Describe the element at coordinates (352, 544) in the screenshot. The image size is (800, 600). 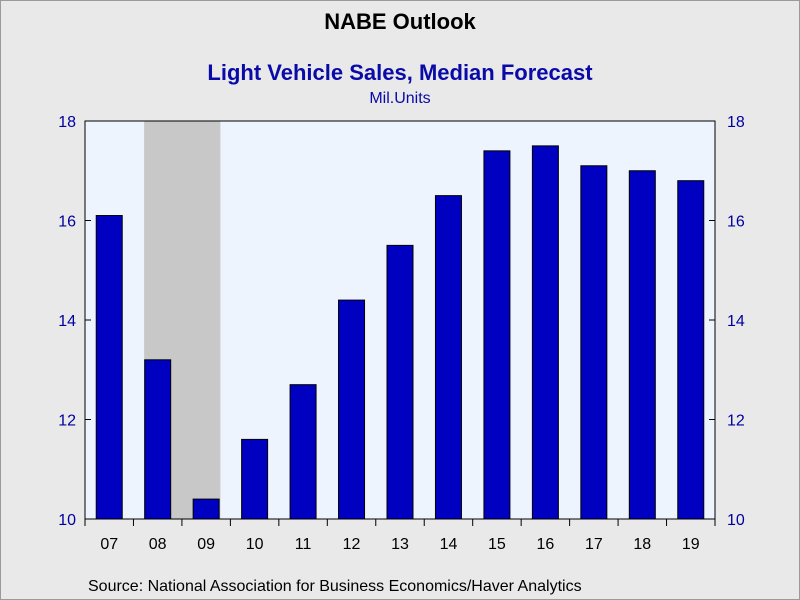
I see `x-tick-label: 12` at that location.